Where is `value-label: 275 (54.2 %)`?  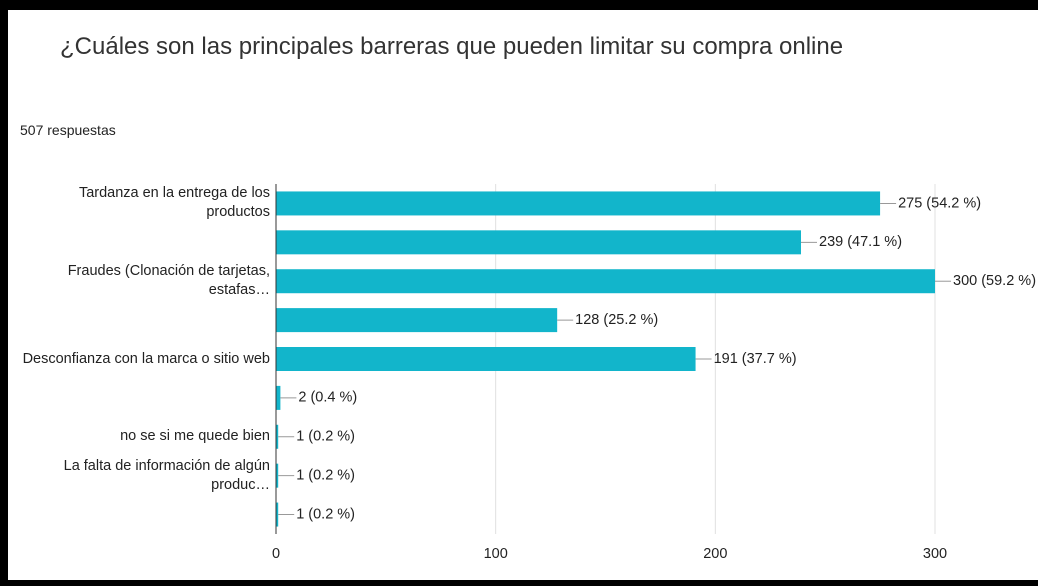
value-label: 275 (54.2 %) is located at coordinates (939, 203).